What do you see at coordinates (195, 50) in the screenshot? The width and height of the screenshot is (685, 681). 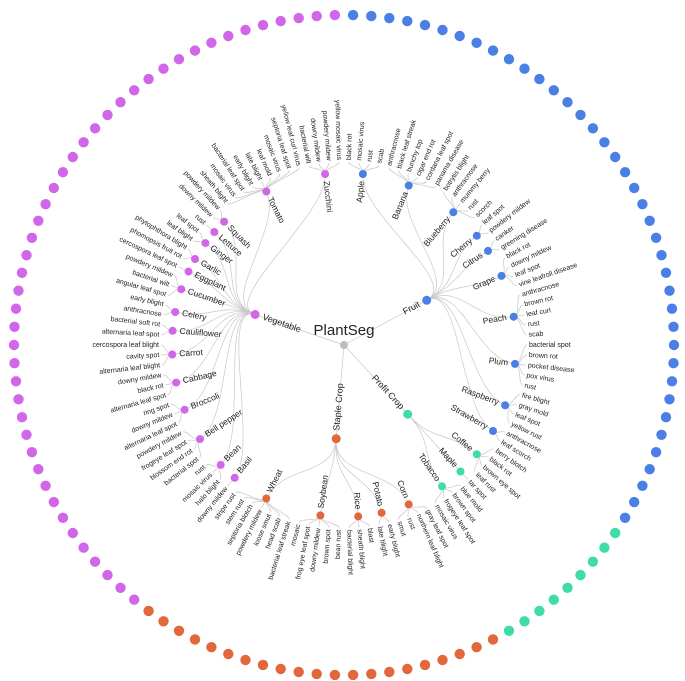 I see `outer-dot-tomato-late-blight` at bounding box center [195, 50].